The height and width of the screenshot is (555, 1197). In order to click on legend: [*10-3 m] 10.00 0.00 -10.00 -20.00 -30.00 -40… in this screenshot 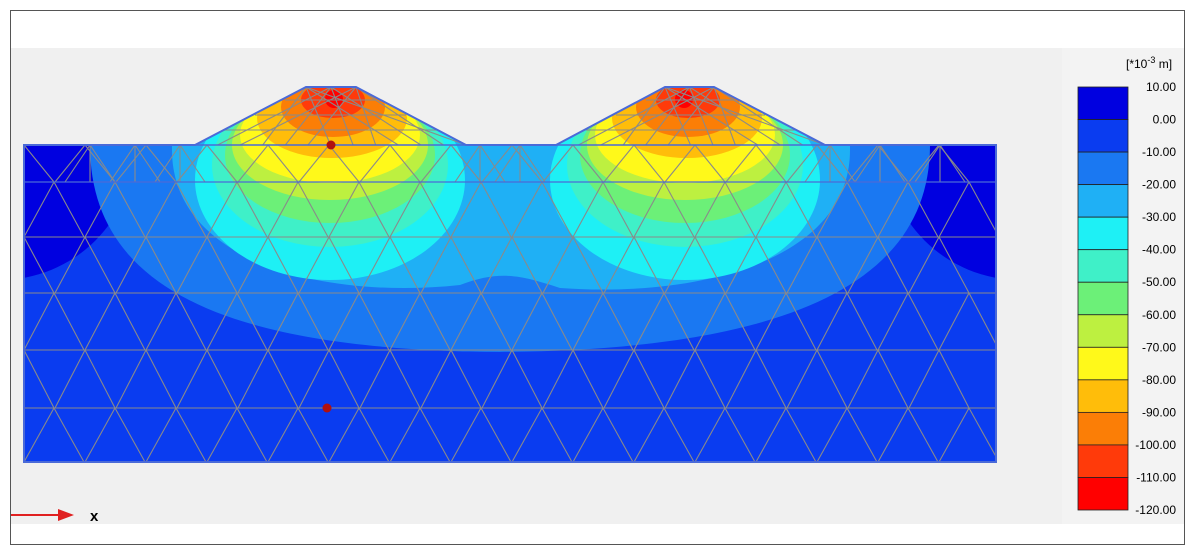, I will do `click(1126, 286)`.